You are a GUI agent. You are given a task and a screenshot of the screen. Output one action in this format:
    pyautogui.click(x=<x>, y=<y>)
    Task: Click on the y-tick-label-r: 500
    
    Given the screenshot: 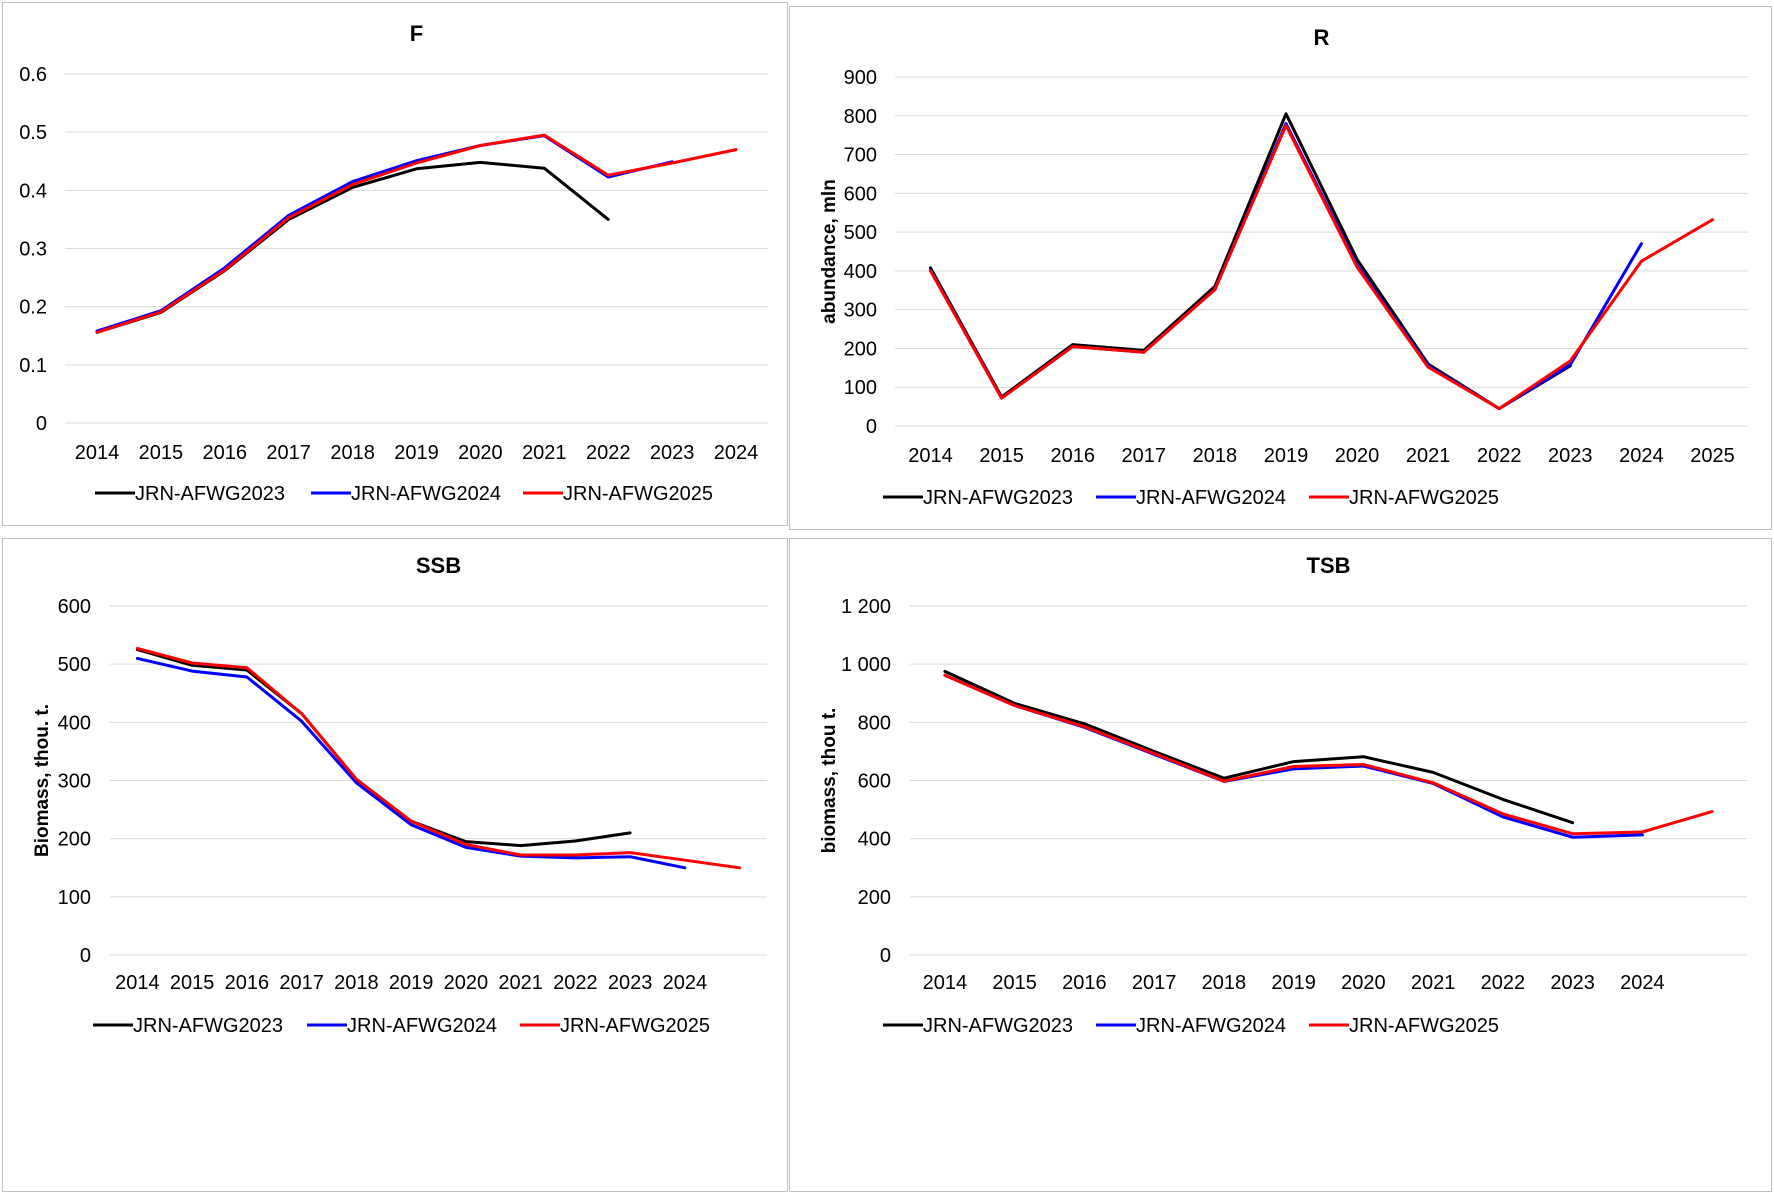 What is the action you would take?
    pyautogui.click(x=860, y=233)
    